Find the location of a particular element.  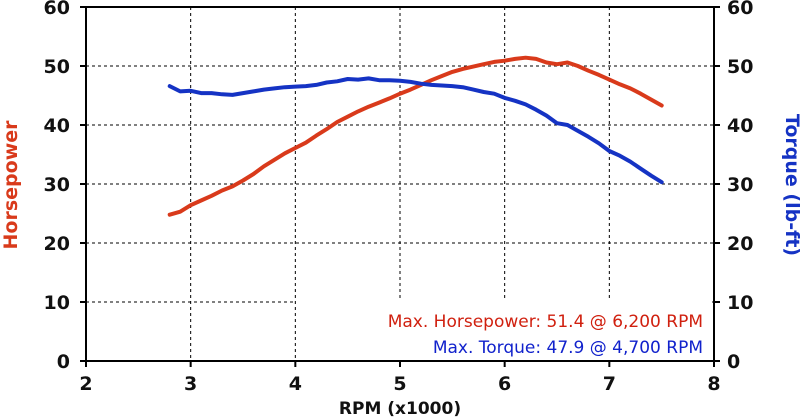

y-axis-label-horsepower: Horsepower is located at coordinates (11, 185).